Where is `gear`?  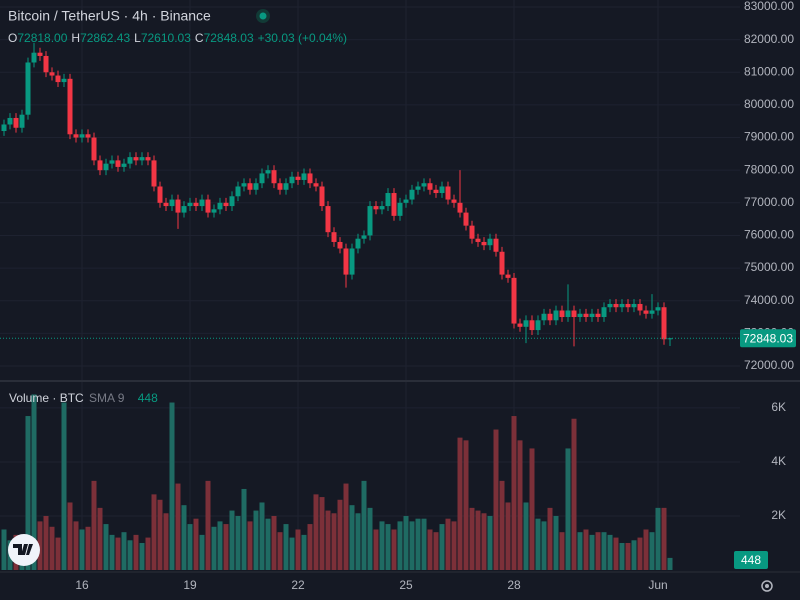 gear is located at coordinates (767, 586).